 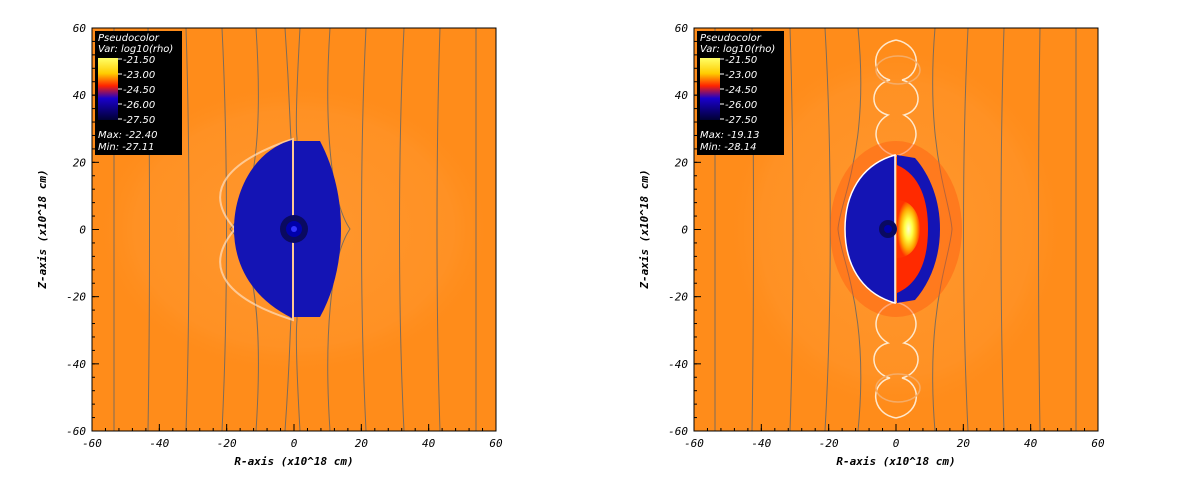 I want to click on hot-core, so click(x=908, y=229).